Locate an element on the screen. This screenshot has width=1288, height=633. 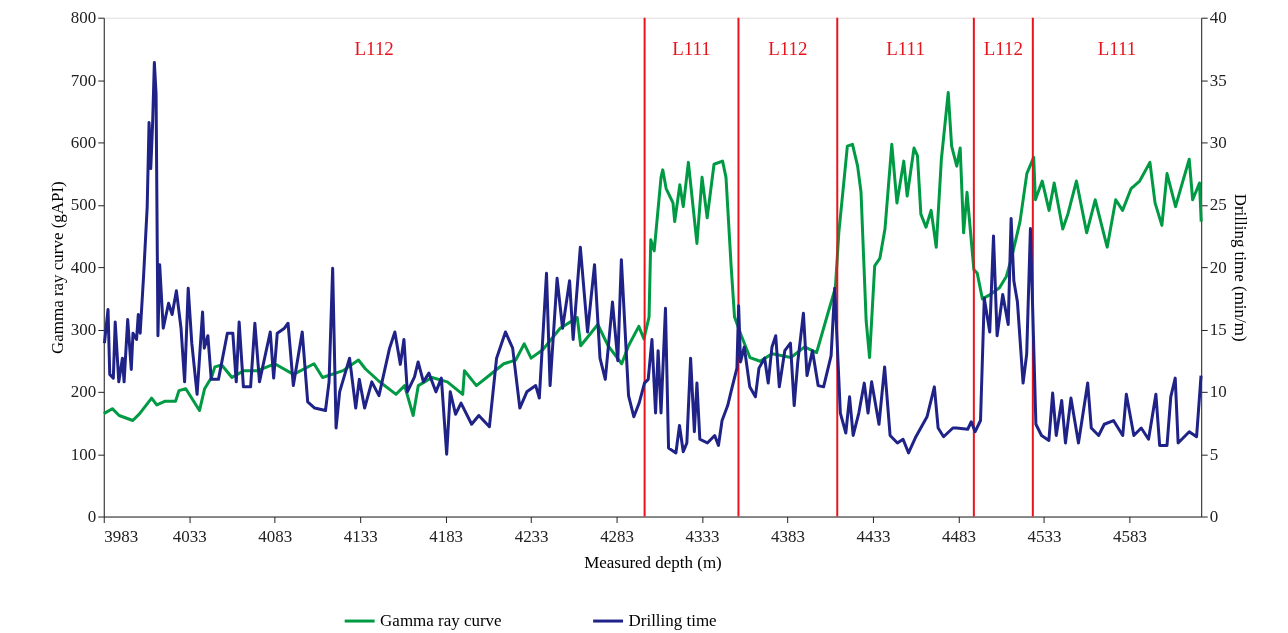
y2-tick-label: 30 is located at coordinates (1218, 142).